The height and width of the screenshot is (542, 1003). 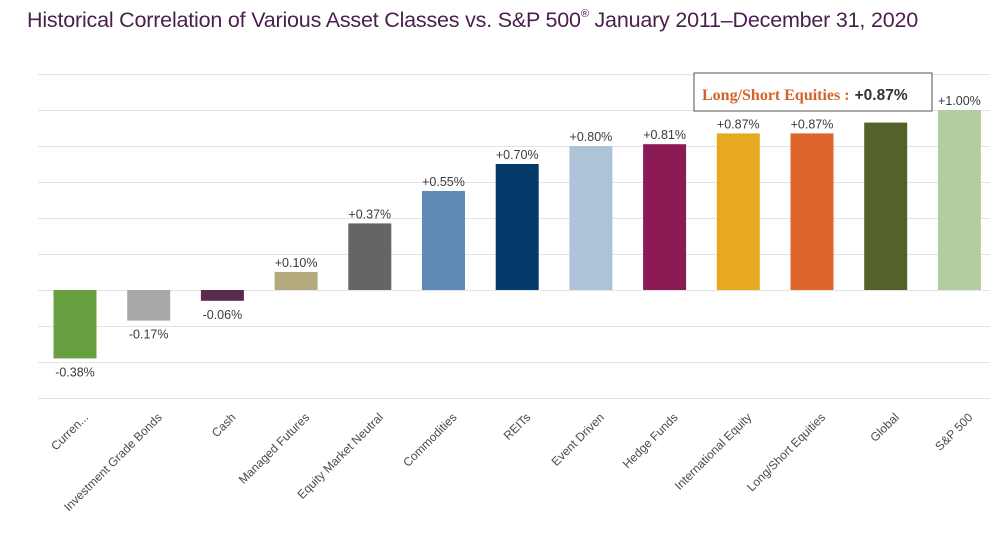 I want to click on callout-value: +0.87%, so click(x=881, y=95).